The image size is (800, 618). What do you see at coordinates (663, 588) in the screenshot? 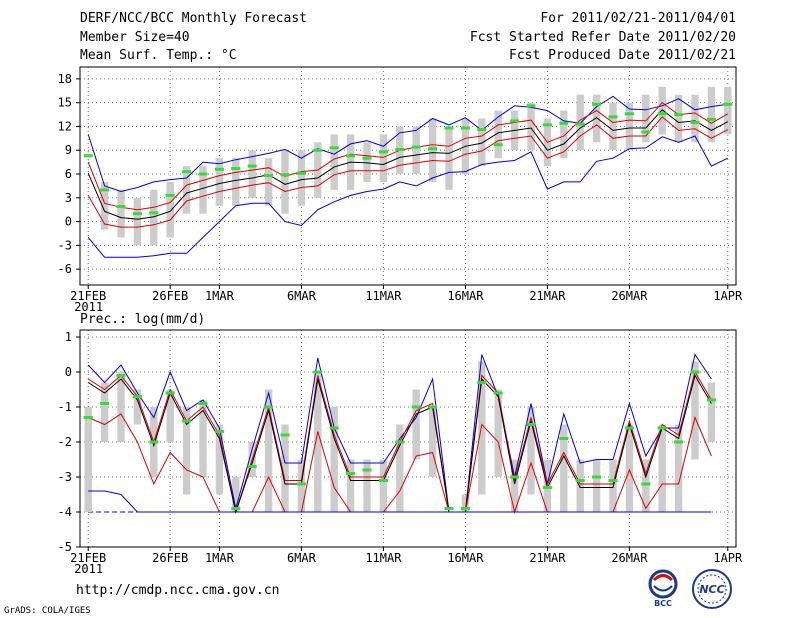
I see `bcc-logo: BCC` at bounding box center [663, 588].